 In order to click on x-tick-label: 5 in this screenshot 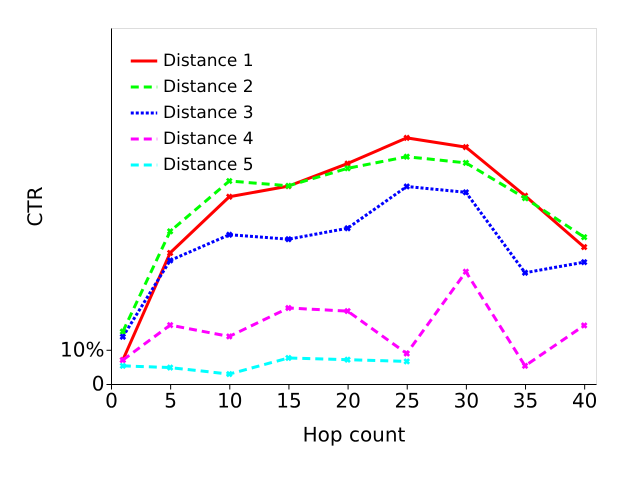, I will do `click(171, 400)`.